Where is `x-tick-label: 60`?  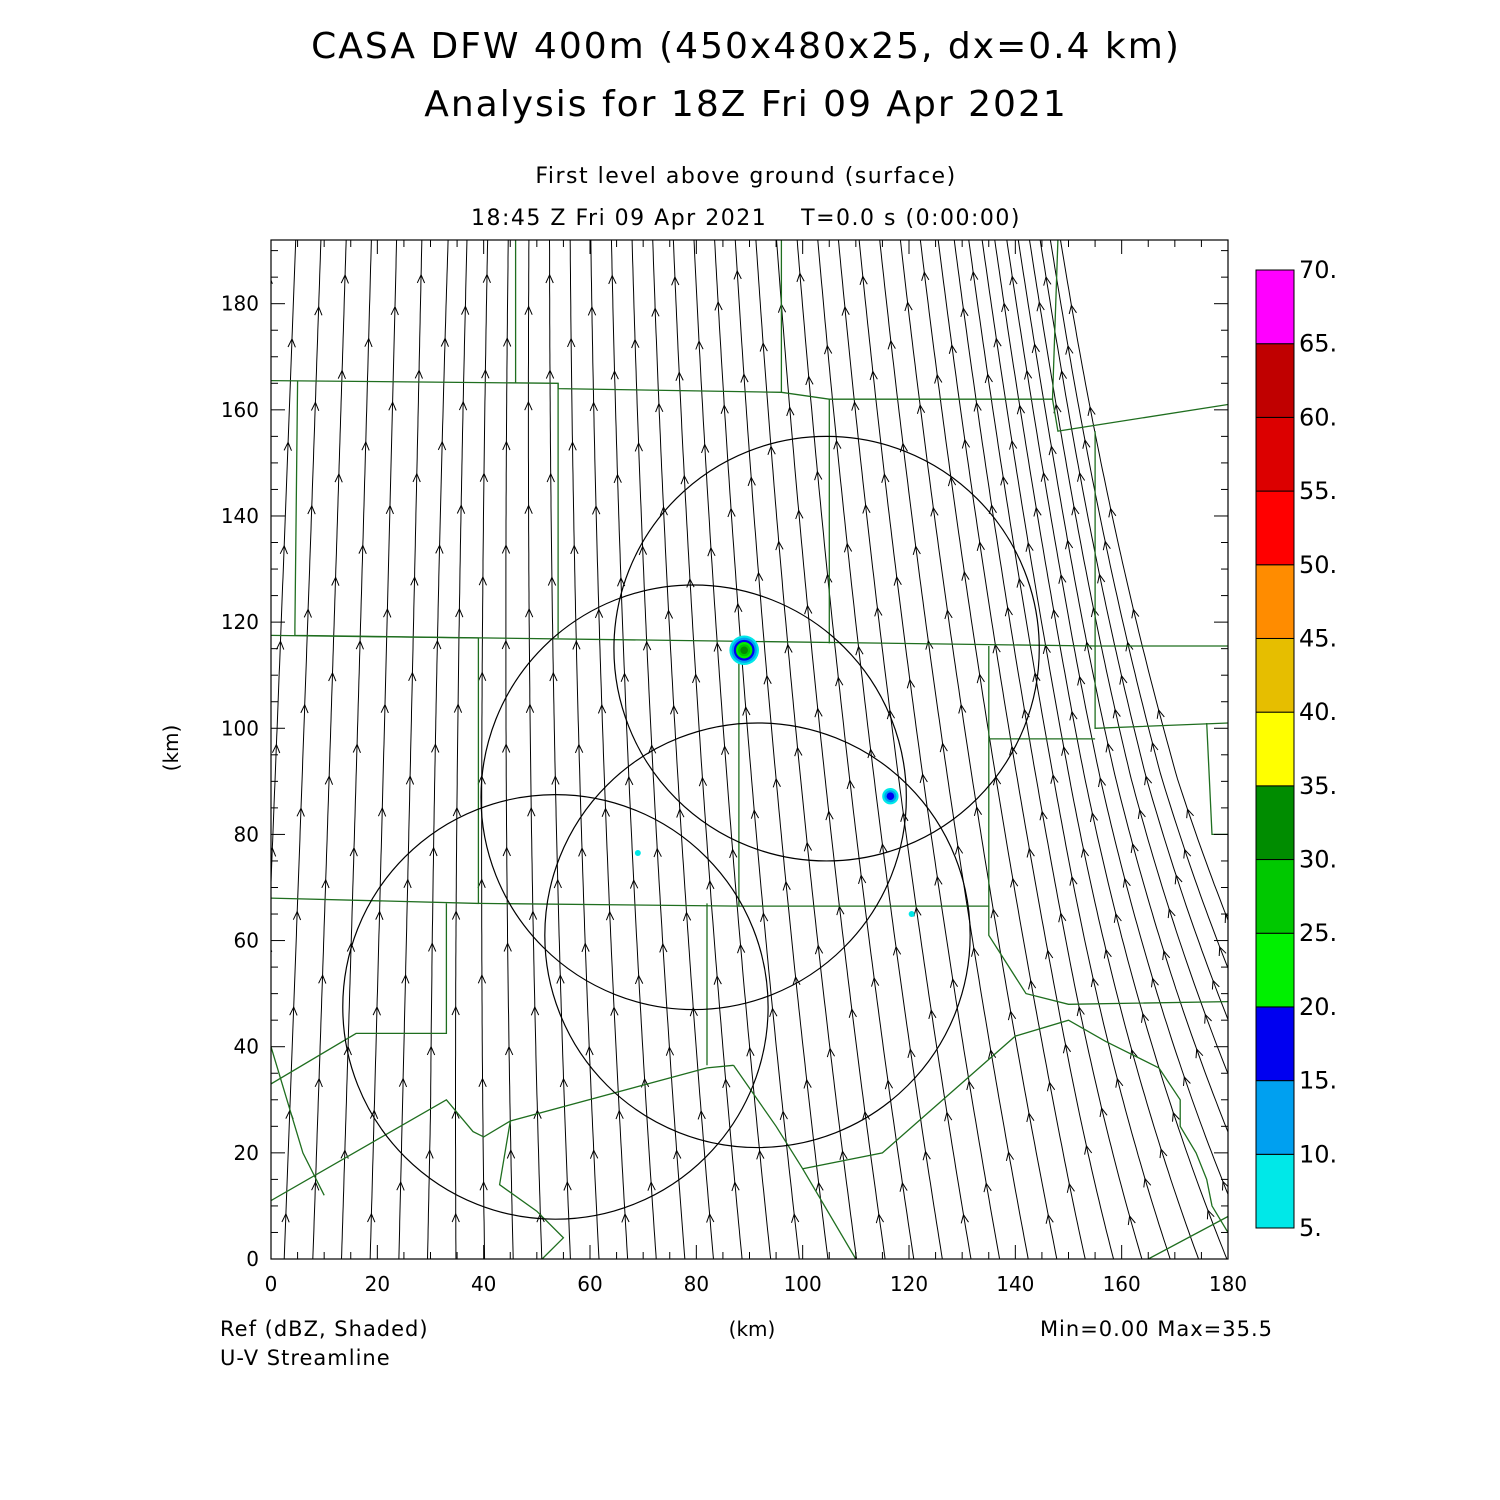 x-tick-label: 60 is located at coordinates (589, 1284).